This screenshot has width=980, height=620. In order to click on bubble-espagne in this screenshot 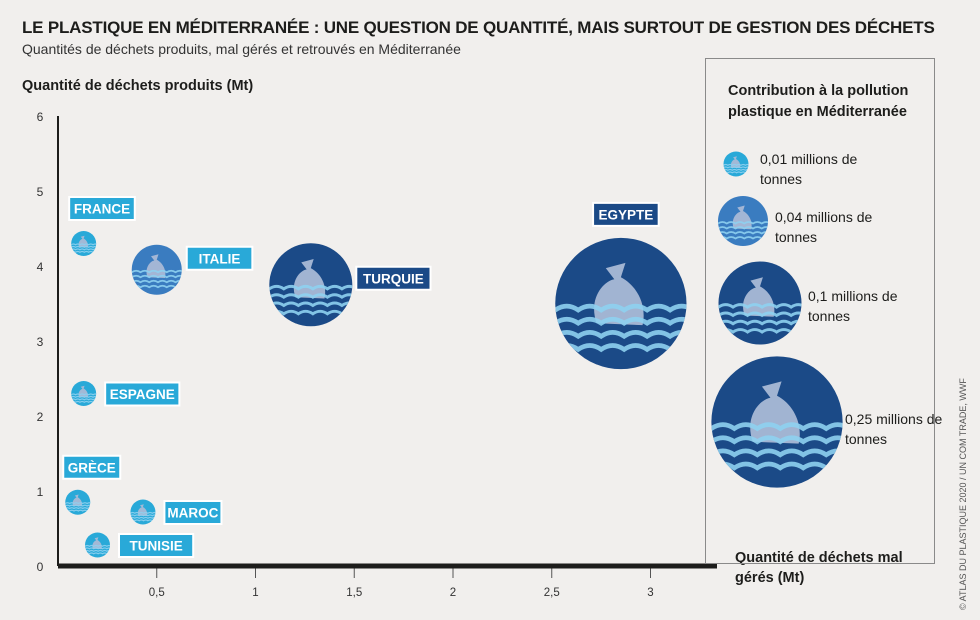, I will do `click(84, 393)`.